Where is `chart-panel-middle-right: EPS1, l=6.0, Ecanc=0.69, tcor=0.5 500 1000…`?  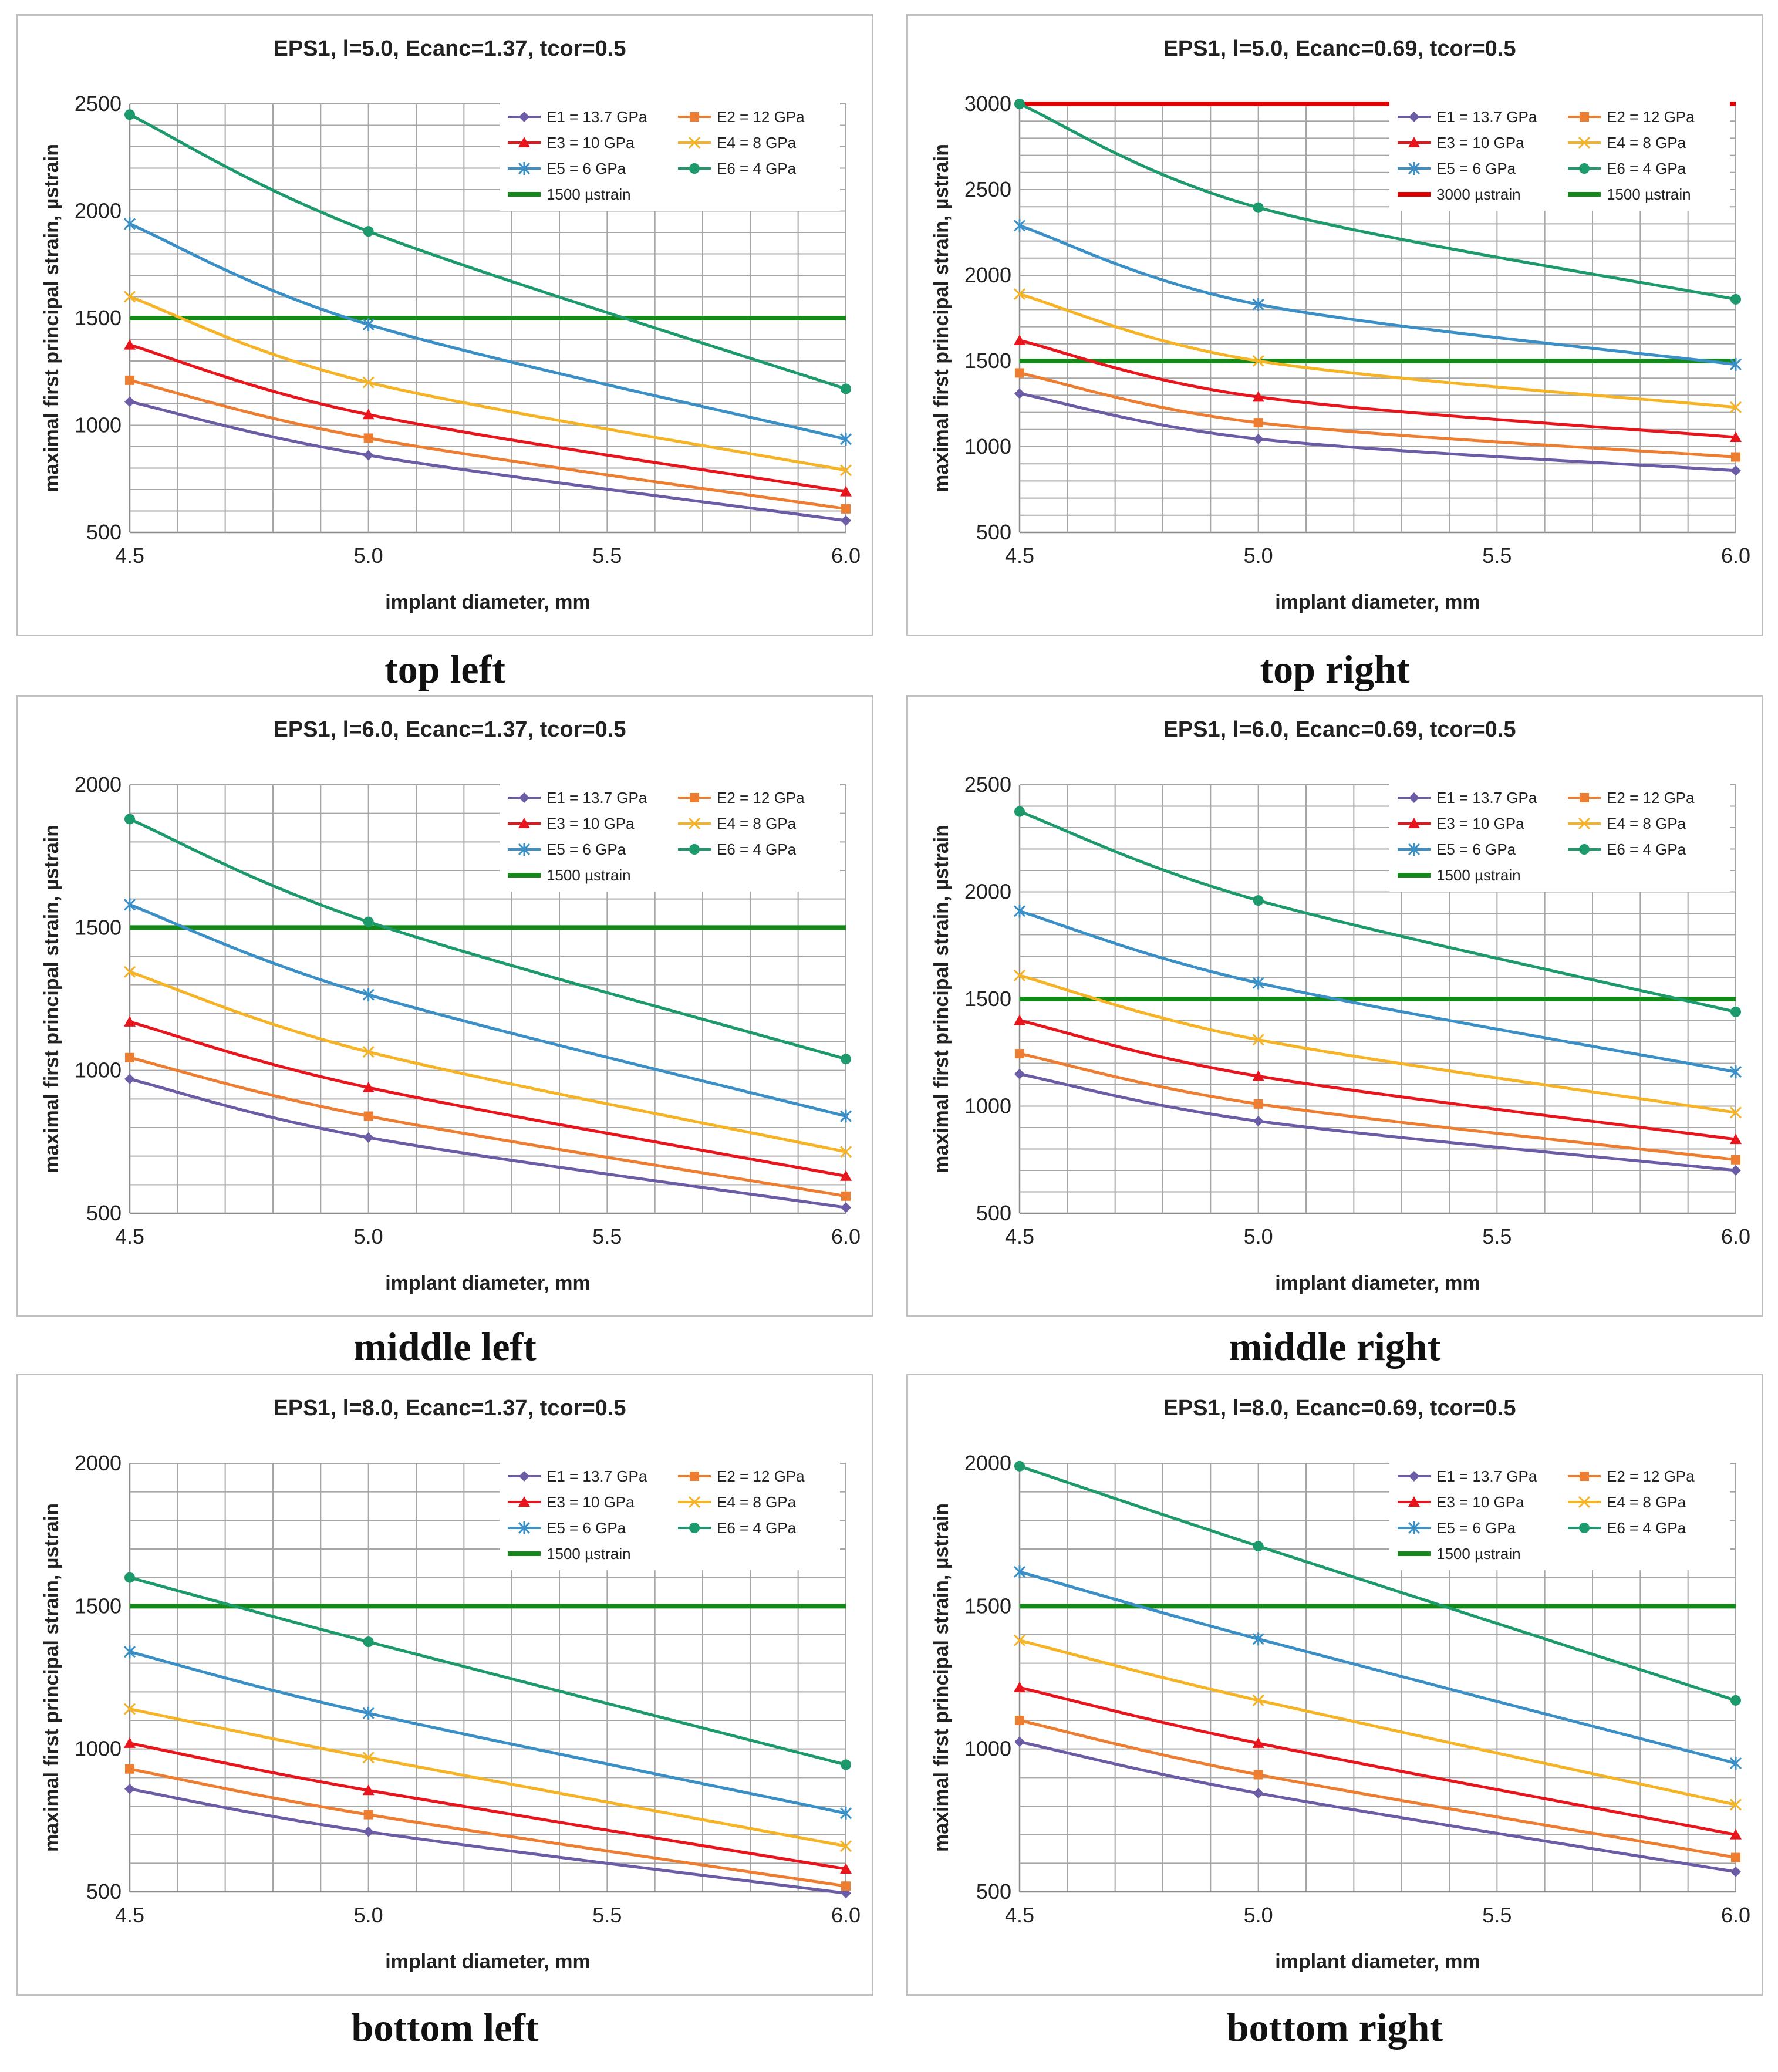
chart-panel-middle-right: EPS1, l=6.0, Ecanc=0.69, tcor=0.5 500 1000… is located at coordinates (1334, 1006).